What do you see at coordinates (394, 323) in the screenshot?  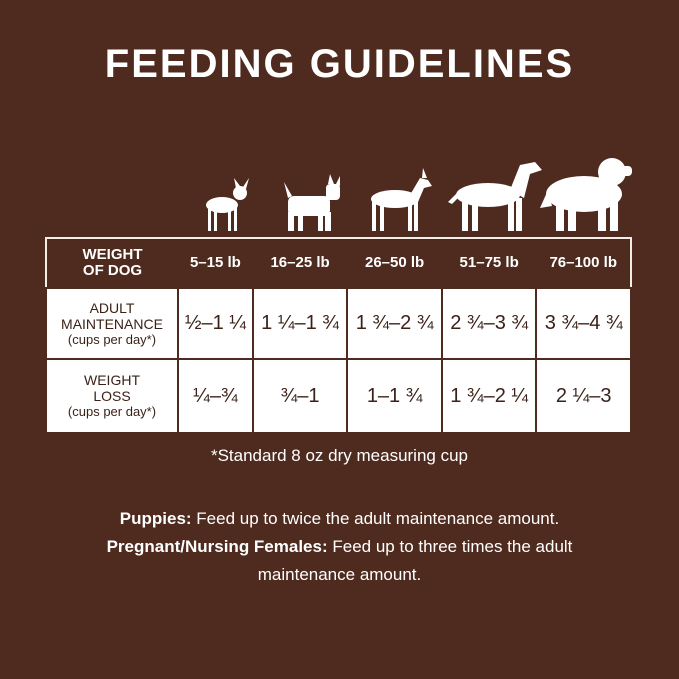 I see `table-cell: 1 ¾–2 ¾` at bounding box center [394, 323].